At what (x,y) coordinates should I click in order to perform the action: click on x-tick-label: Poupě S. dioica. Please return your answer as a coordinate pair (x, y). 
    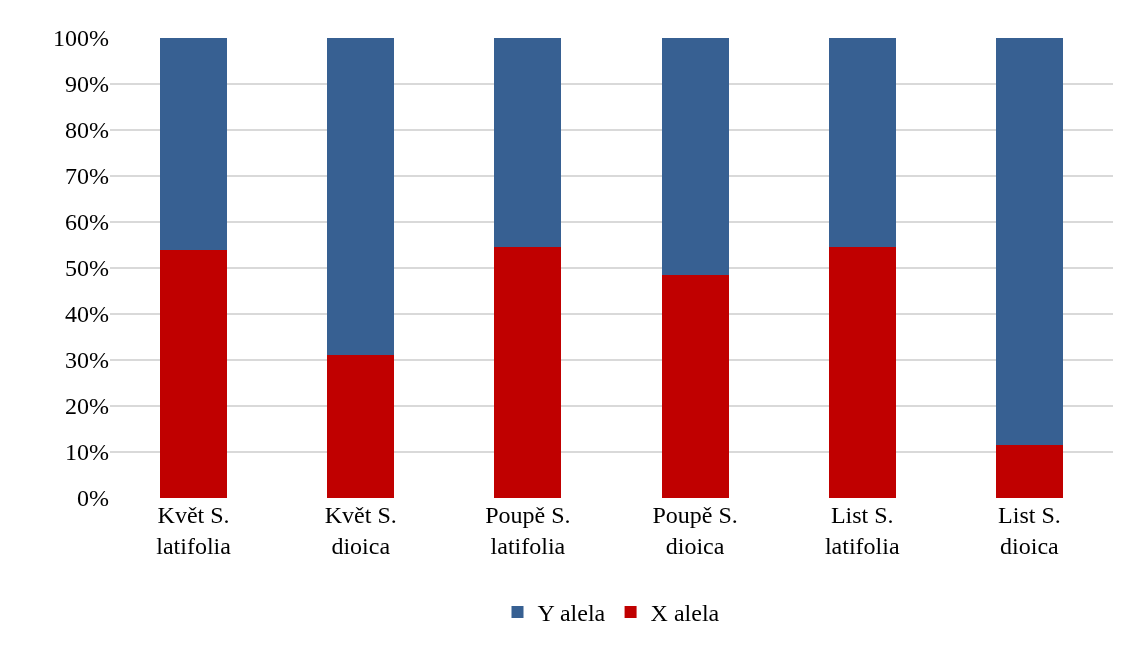
    Looking at the image, I should click on (695, 531).